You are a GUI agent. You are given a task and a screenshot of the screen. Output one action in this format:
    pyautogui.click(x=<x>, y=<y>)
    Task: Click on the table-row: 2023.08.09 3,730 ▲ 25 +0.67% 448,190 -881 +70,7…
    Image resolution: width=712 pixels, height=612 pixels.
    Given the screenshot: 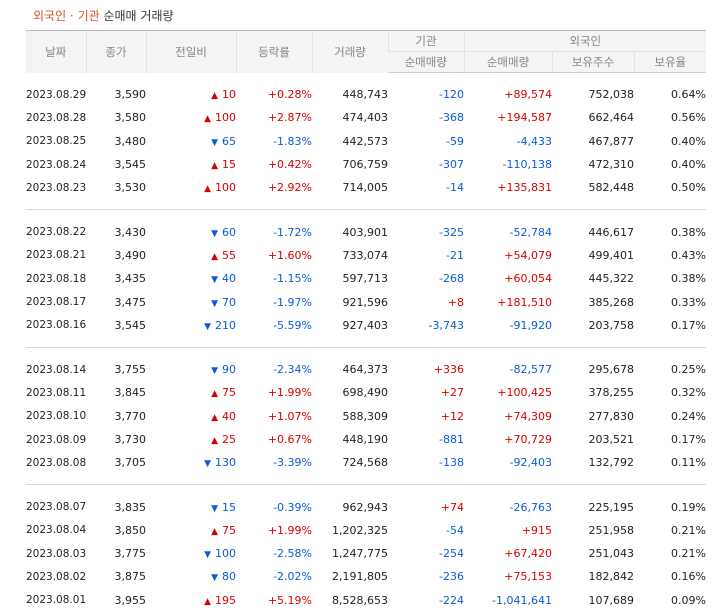 What is the action you would take?
    pyautogui.click(x=366, y=439)
    